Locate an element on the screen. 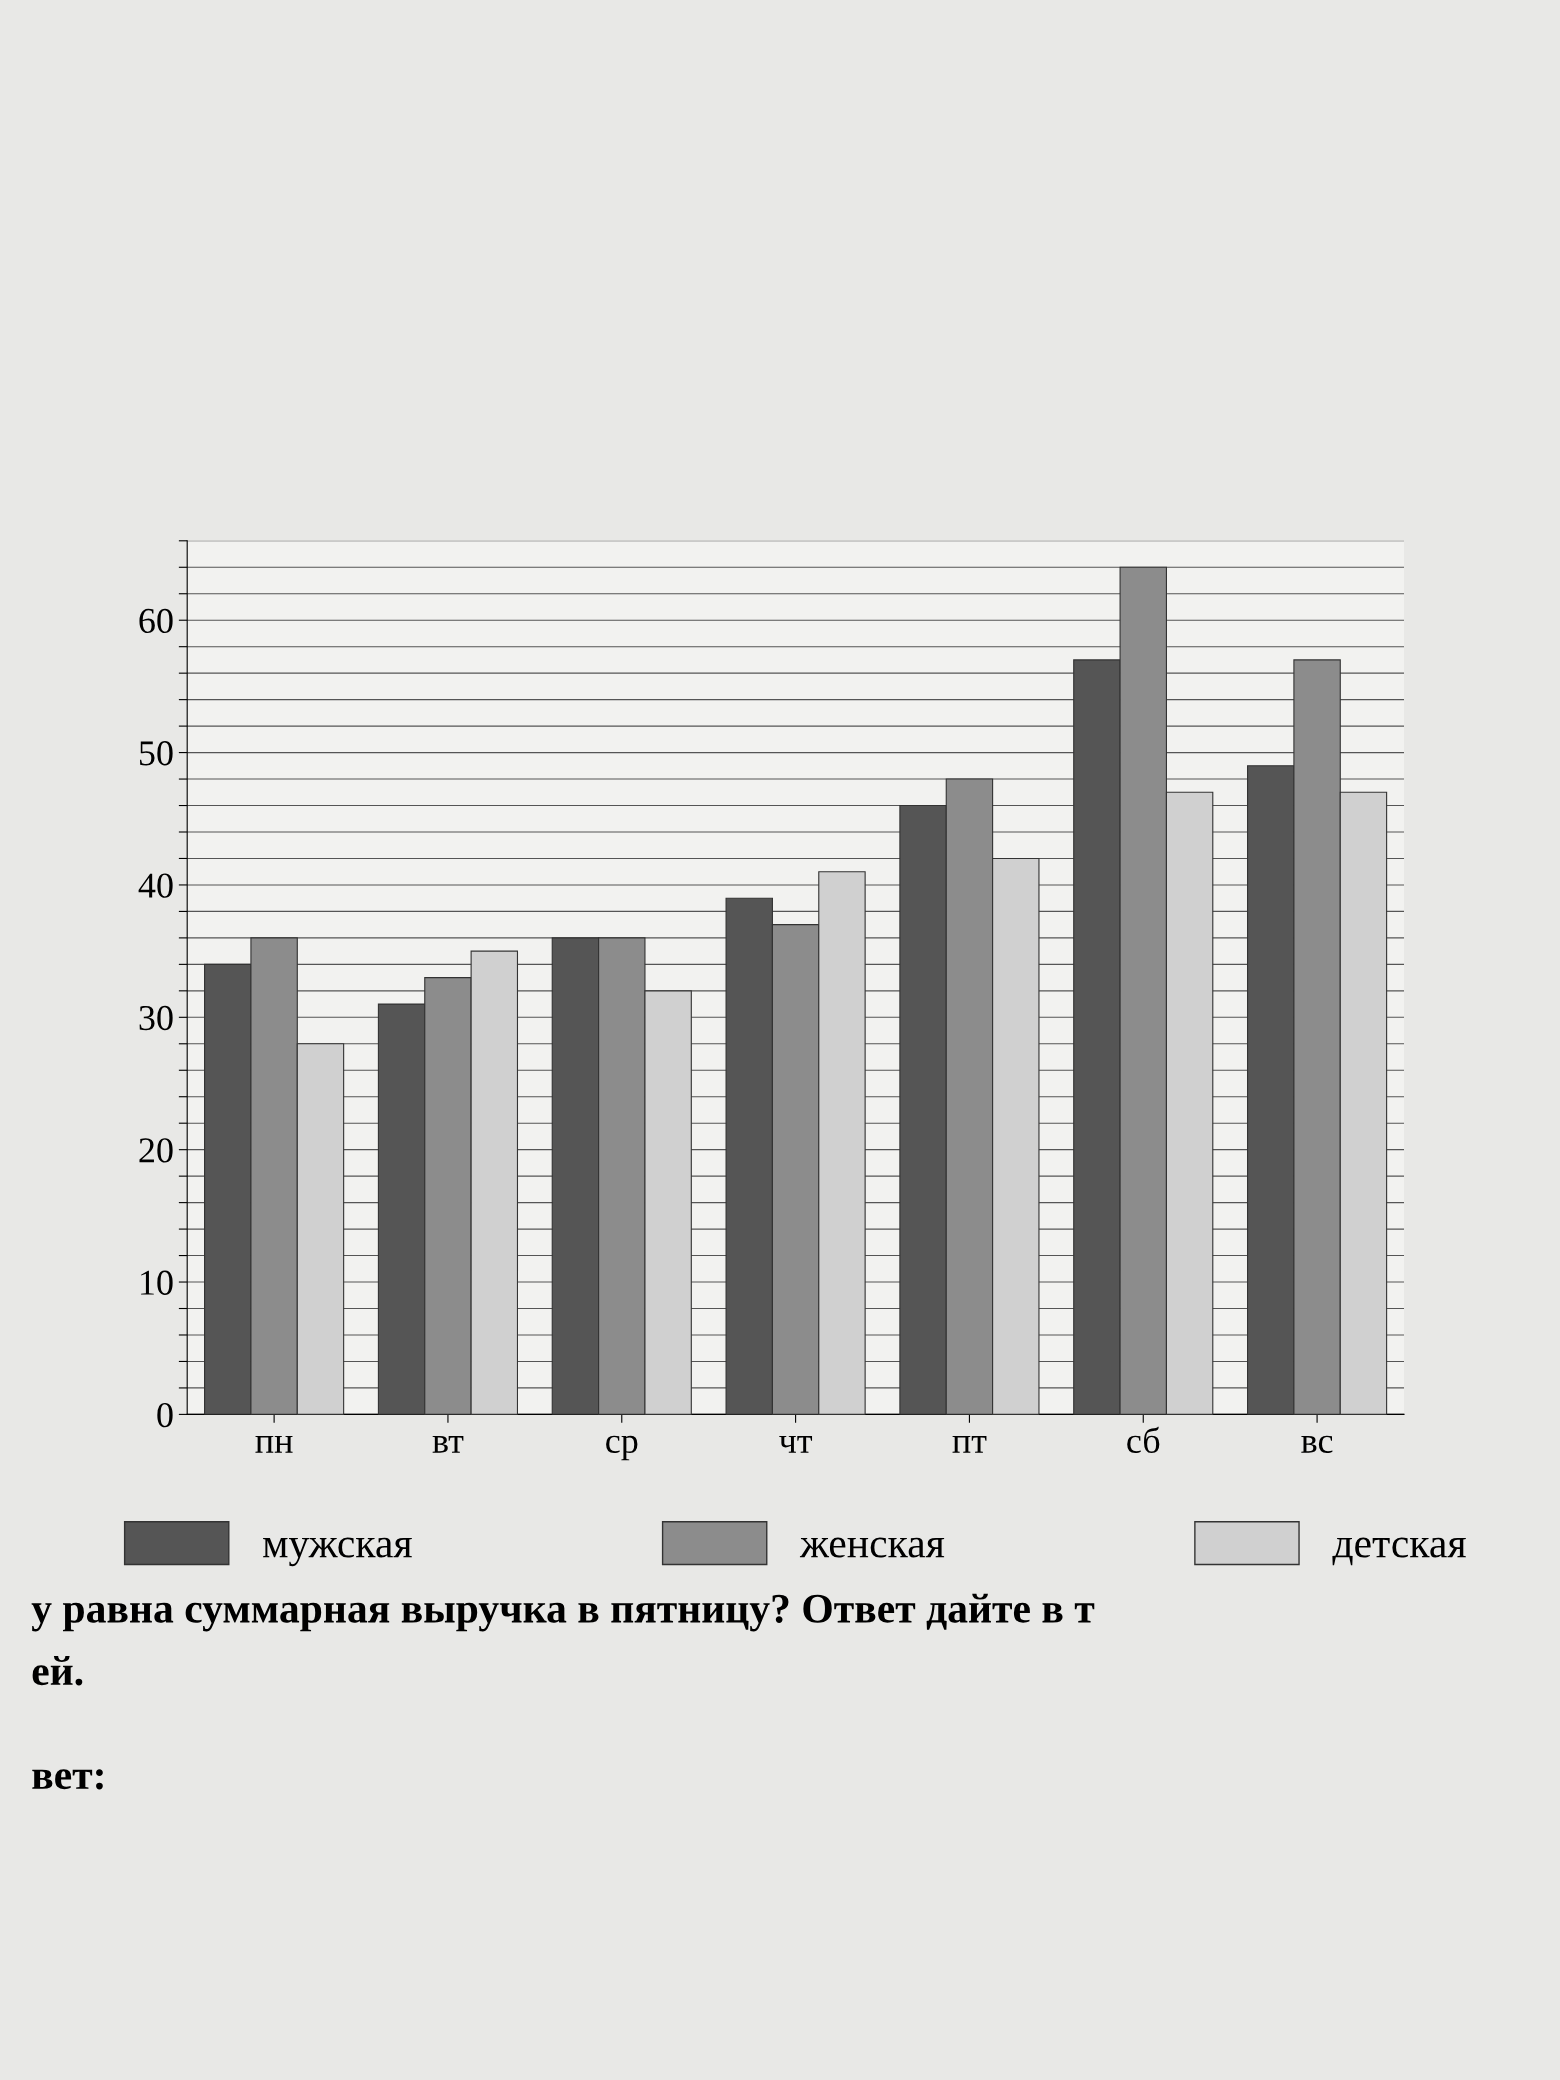 Image resolution: width=1560 pixels, height=2080 pixels. y-tick-label: 10 is located at coordinates (157, 1282).